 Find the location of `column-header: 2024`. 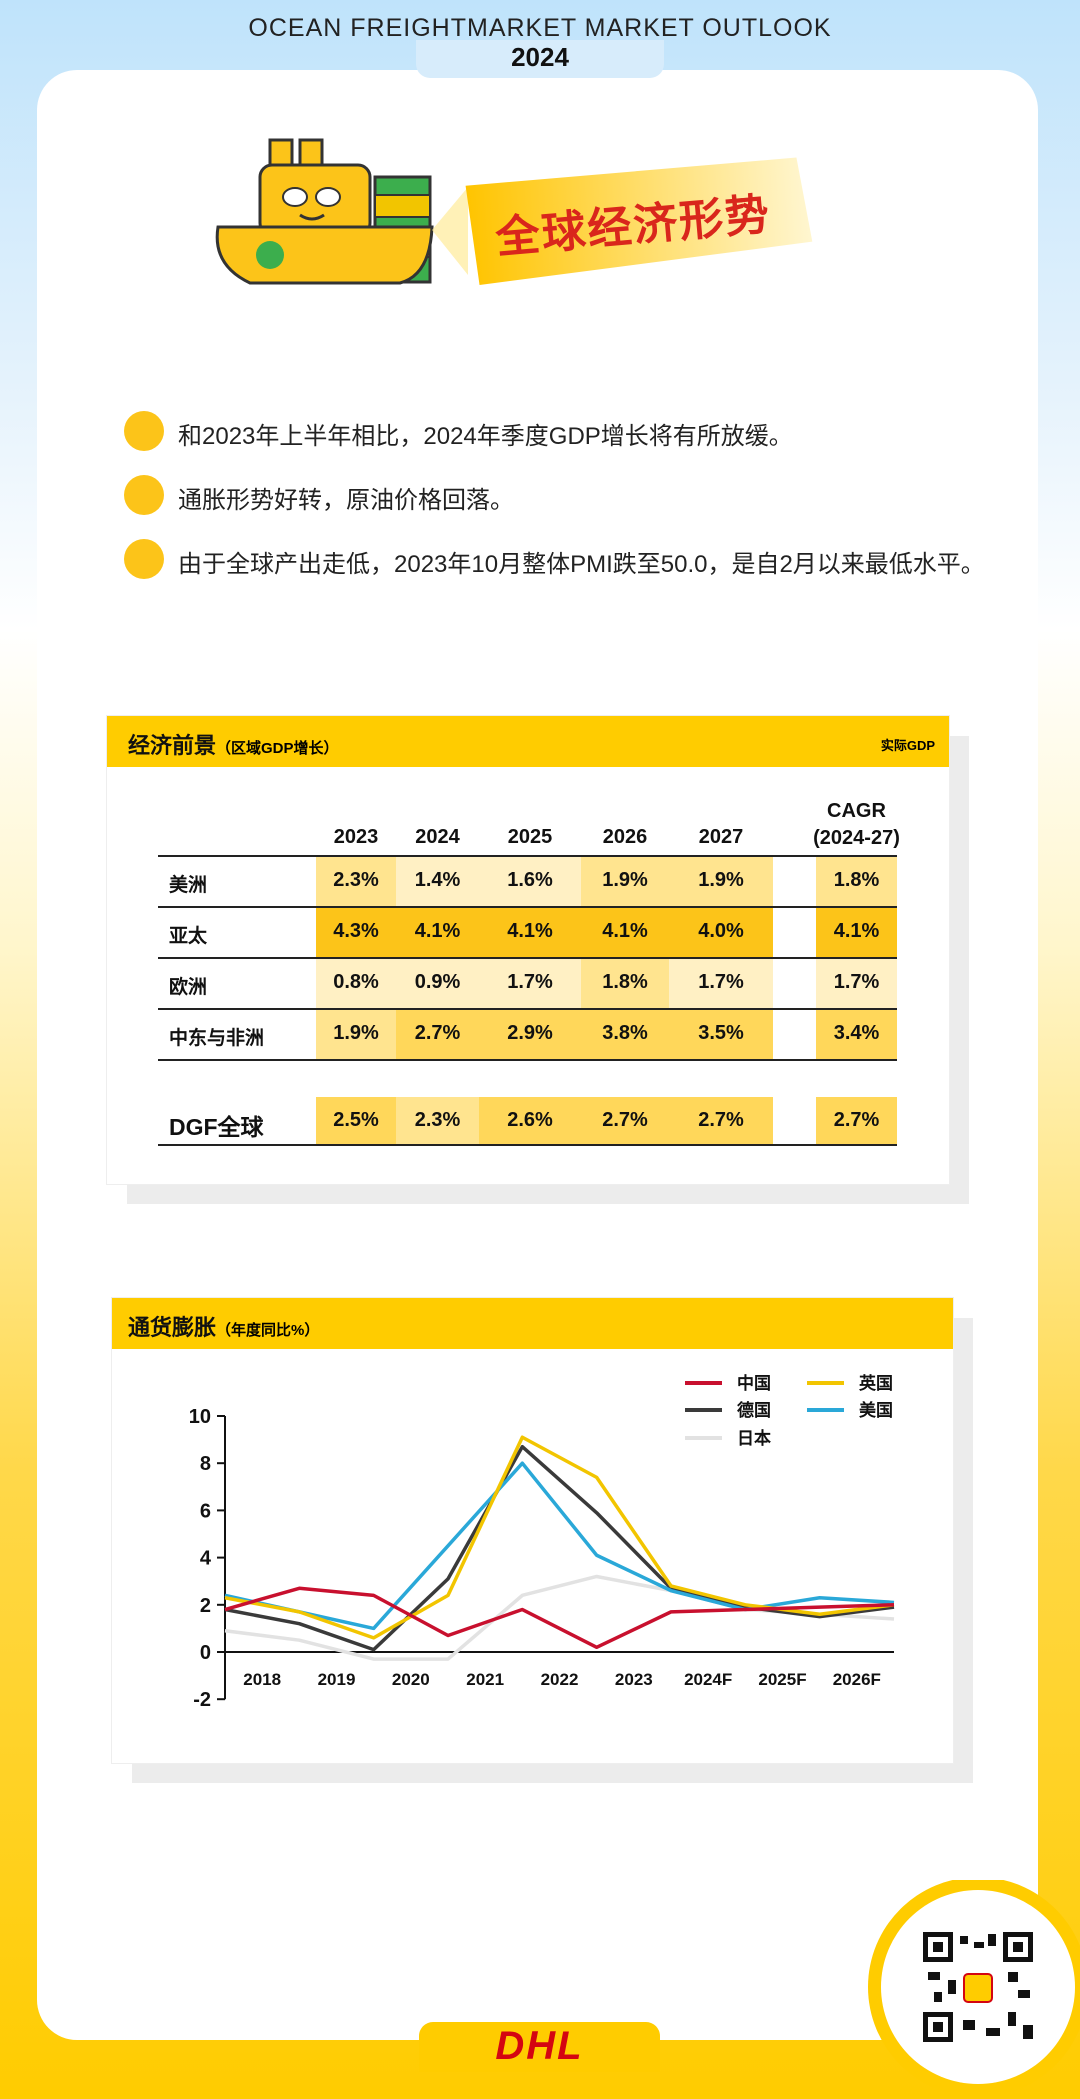

column-header: 2024 is located at coordinates (437, 837).